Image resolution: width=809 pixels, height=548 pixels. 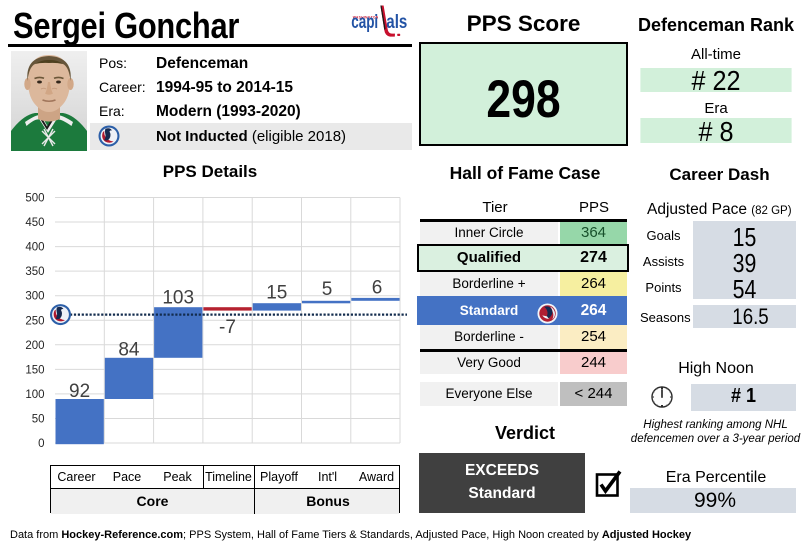 I want to click on svg-text: 92, so click(x=79, y=391).